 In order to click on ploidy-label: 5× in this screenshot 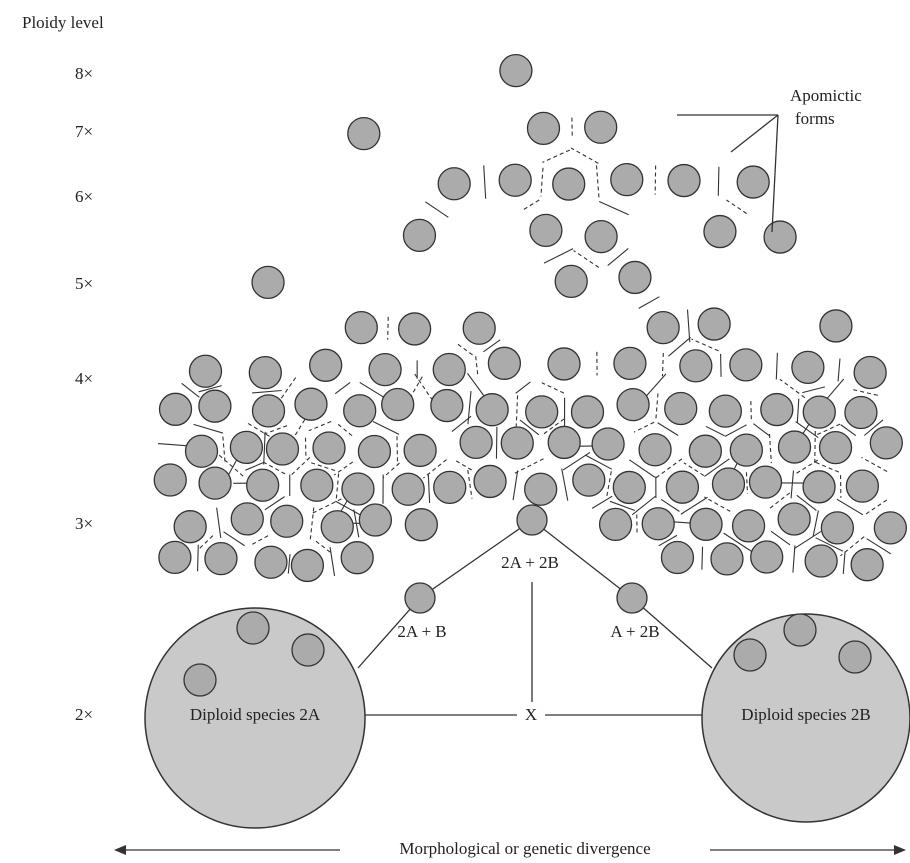, I will do `click(84, 283)`.